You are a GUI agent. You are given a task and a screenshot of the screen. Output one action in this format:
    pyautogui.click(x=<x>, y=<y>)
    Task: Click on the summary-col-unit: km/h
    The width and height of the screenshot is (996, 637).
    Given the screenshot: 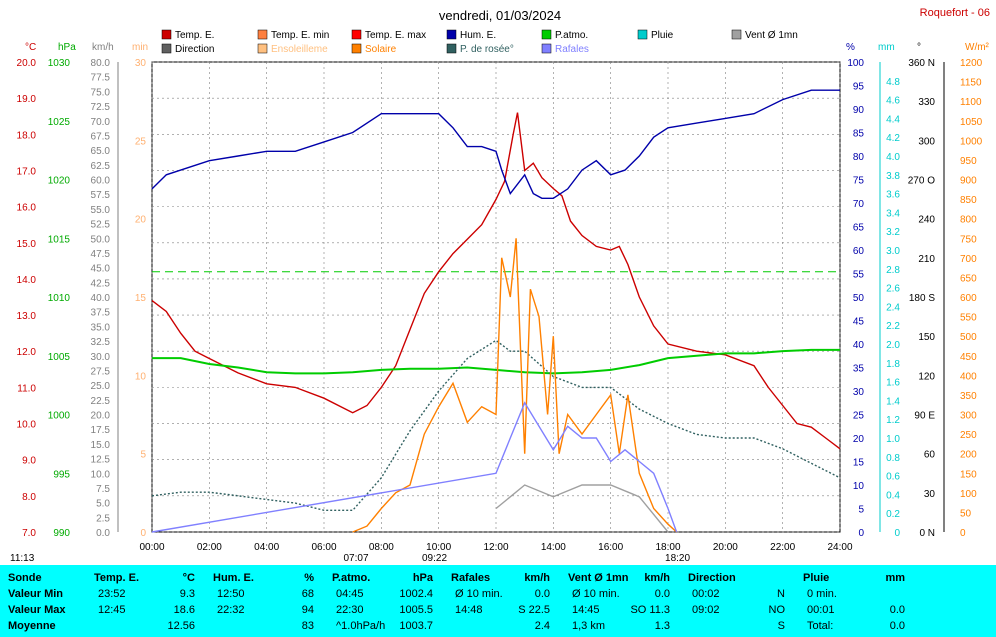 What is the action you would take?
    pyautogui.click(x=537, y=578)
    